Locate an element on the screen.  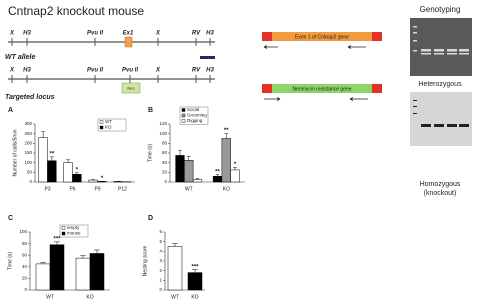
x-tick-label: P9 is located at coordinates (97, 189).